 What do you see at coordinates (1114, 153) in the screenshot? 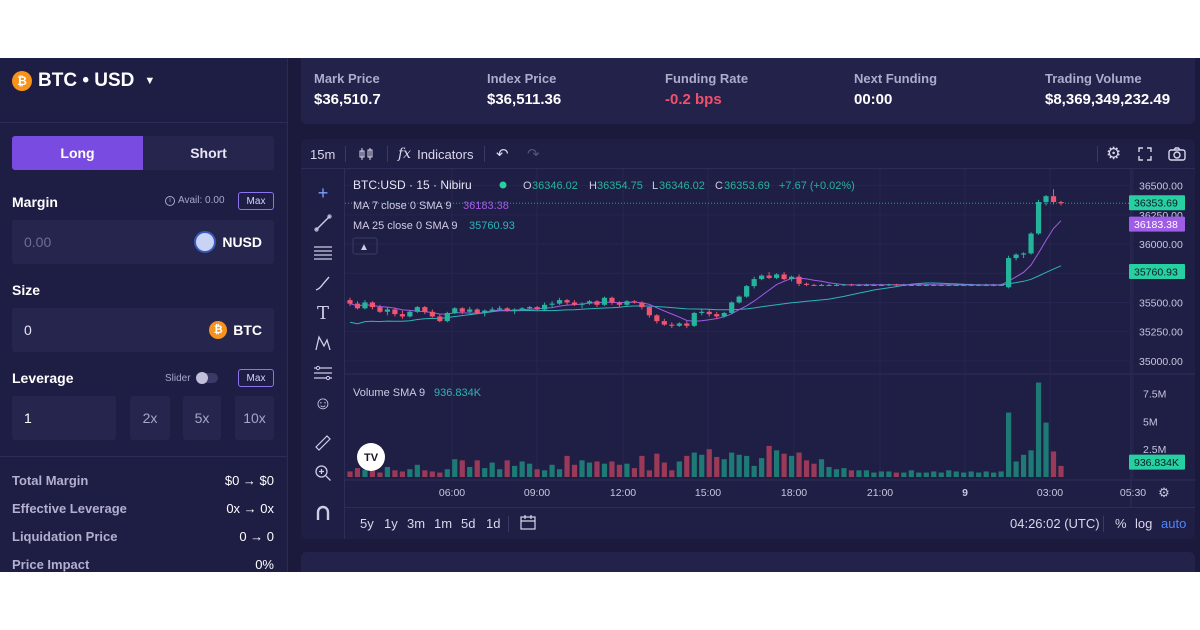
I see `settings-gear-icon: ⚙` at bounding box center [1114, 153].